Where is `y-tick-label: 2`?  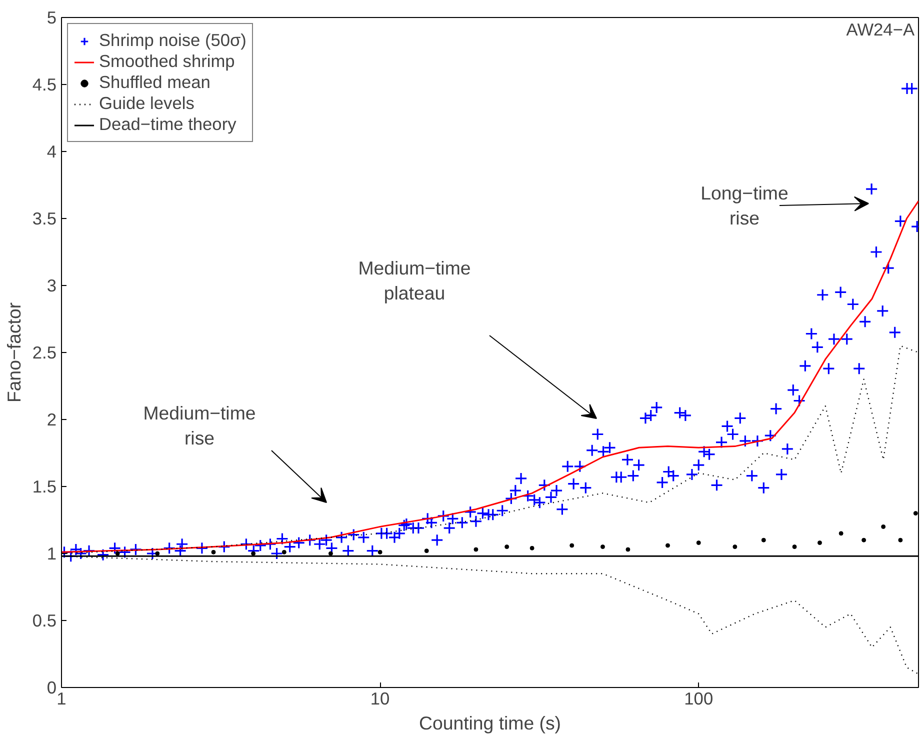
y-tick-label: 2 is located at coordinates (51, 420).